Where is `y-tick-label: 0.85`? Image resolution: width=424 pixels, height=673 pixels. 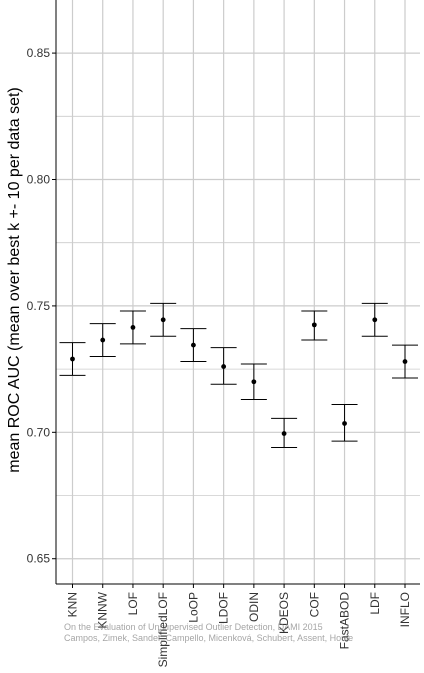 y-tick-label: 0.85 is located at coordinates (39, 53).